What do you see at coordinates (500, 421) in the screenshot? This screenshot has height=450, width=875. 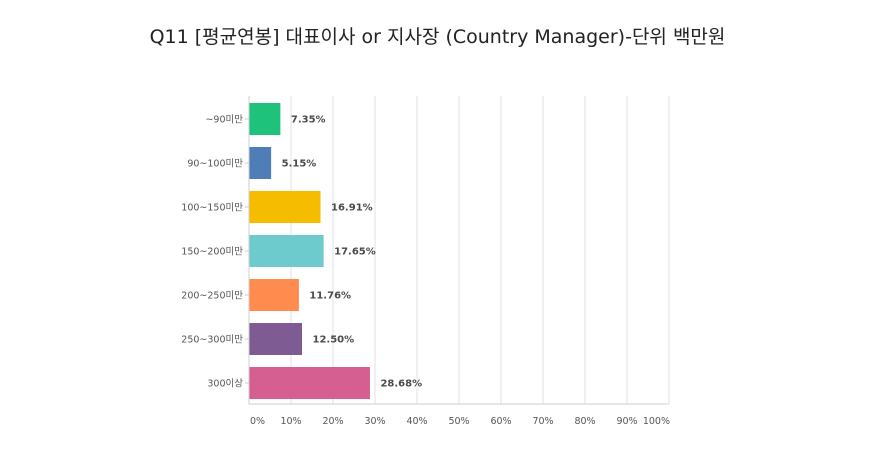 I see `x-tick-label: 60%` at bounding box center [500, 421].